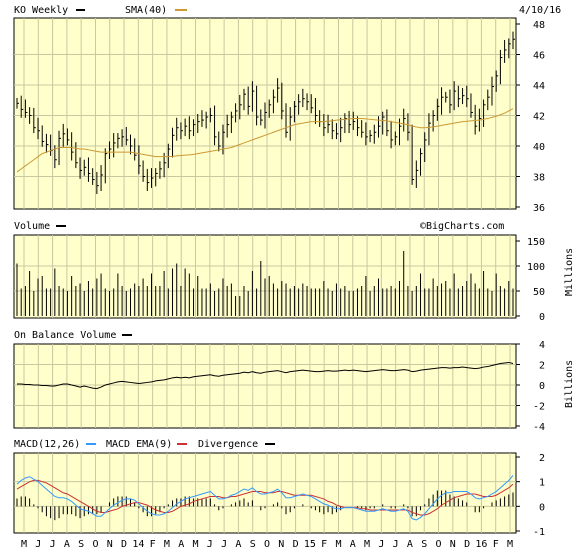  I want to click on macd-ema-line, so click(265, 497).